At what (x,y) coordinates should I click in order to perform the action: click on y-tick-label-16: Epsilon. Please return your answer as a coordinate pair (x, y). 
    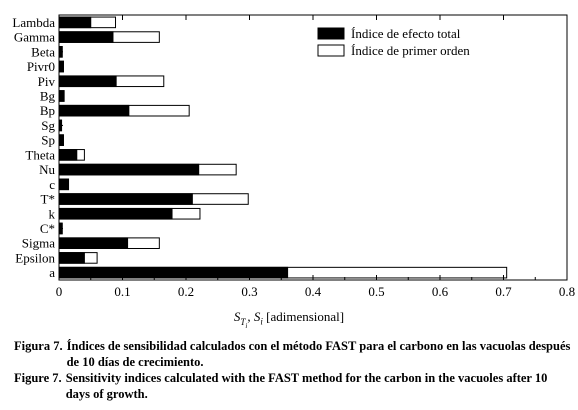
    Looking at the image, I should click on (35, 257).